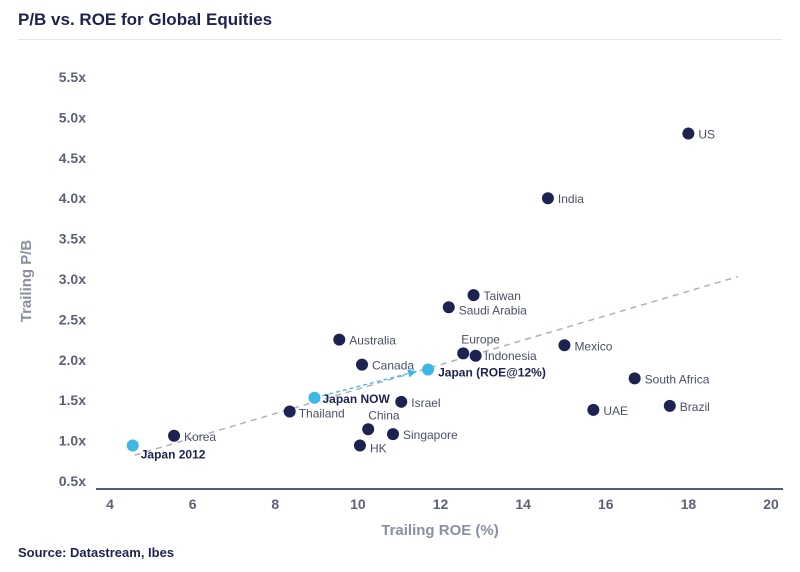  What do you see at coordinates (356, 399) in the screenshot?
I see `label-japan-now: Japan NOW` at bounding box center [356, 399].